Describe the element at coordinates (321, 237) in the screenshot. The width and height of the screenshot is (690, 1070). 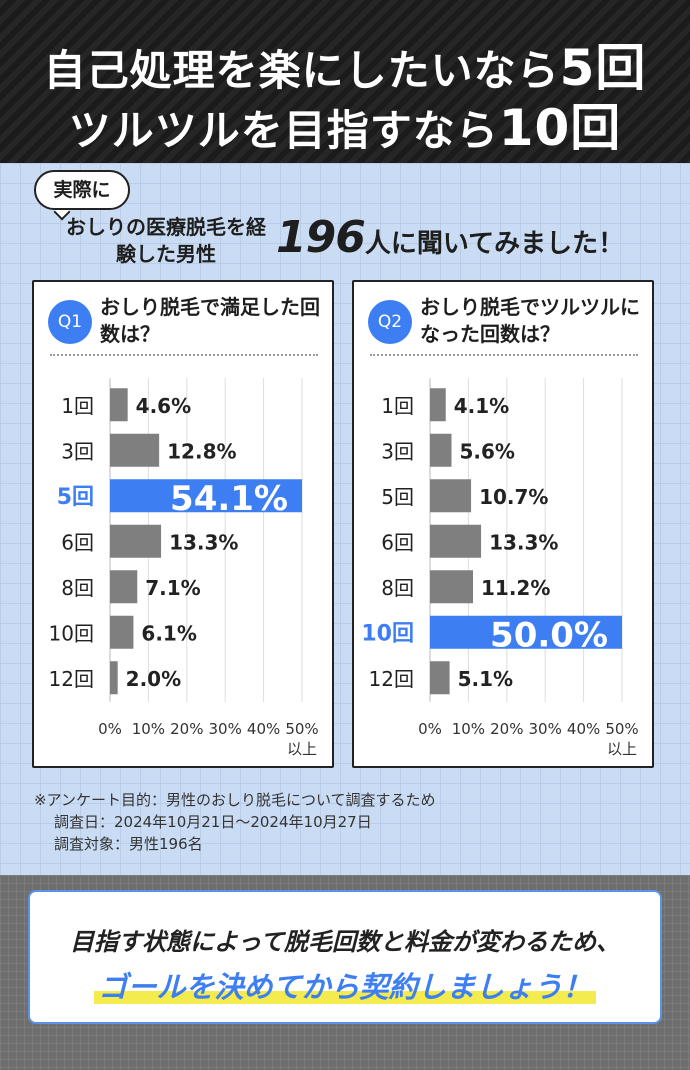
I see `respondent-count: 196` at that location.